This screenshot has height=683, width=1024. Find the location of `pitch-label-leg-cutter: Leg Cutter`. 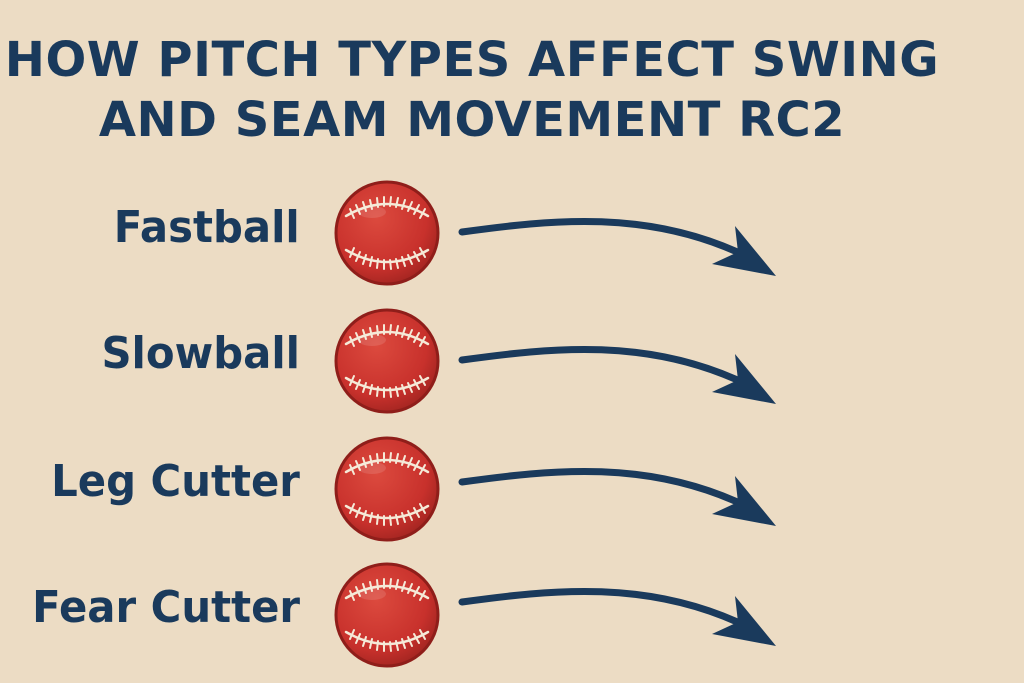

pitch-label-leg-cutter: Leg Cutter is located at coordinates (175, 481).